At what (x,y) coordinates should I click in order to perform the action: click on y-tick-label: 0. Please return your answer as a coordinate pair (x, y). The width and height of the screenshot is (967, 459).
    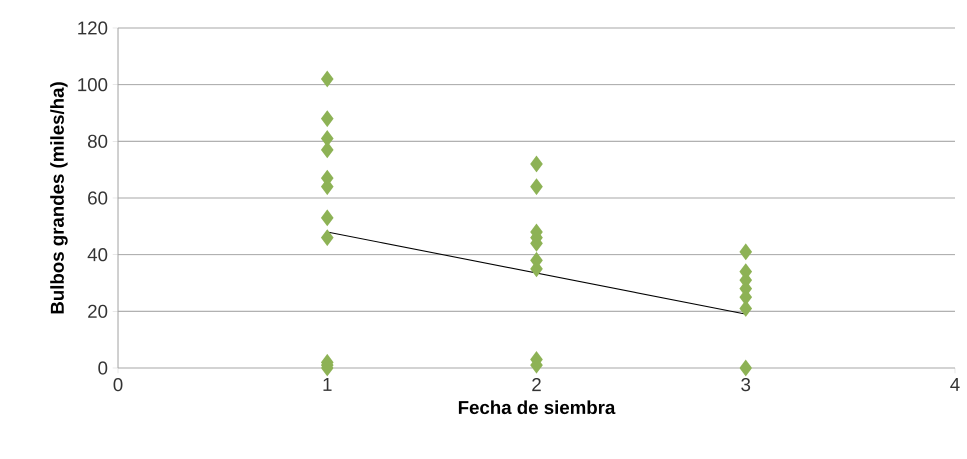
    Looking at the image, I should click on (103, 368).